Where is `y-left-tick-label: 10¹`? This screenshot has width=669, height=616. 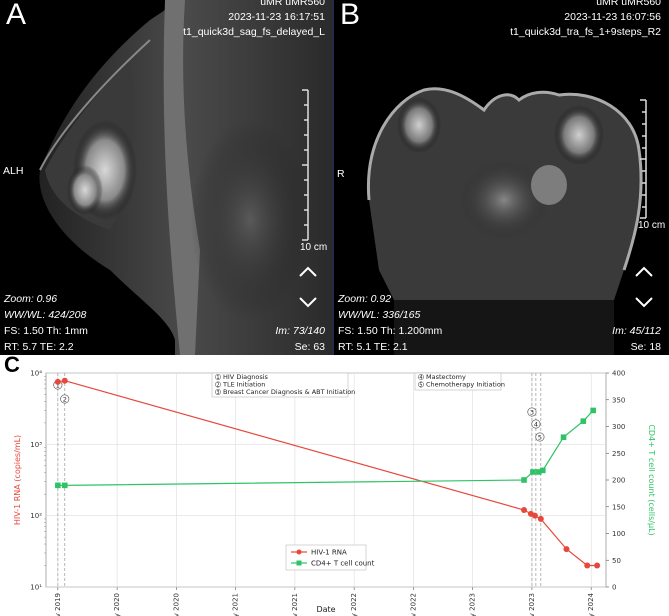
y-left-tick-label: 10¹ is located at coordinates (36, 588).